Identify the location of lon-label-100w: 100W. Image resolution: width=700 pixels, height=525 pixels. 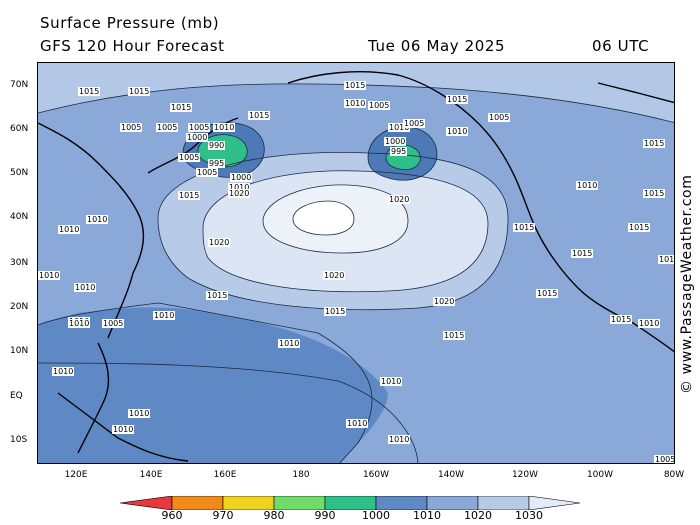
(600, 475).